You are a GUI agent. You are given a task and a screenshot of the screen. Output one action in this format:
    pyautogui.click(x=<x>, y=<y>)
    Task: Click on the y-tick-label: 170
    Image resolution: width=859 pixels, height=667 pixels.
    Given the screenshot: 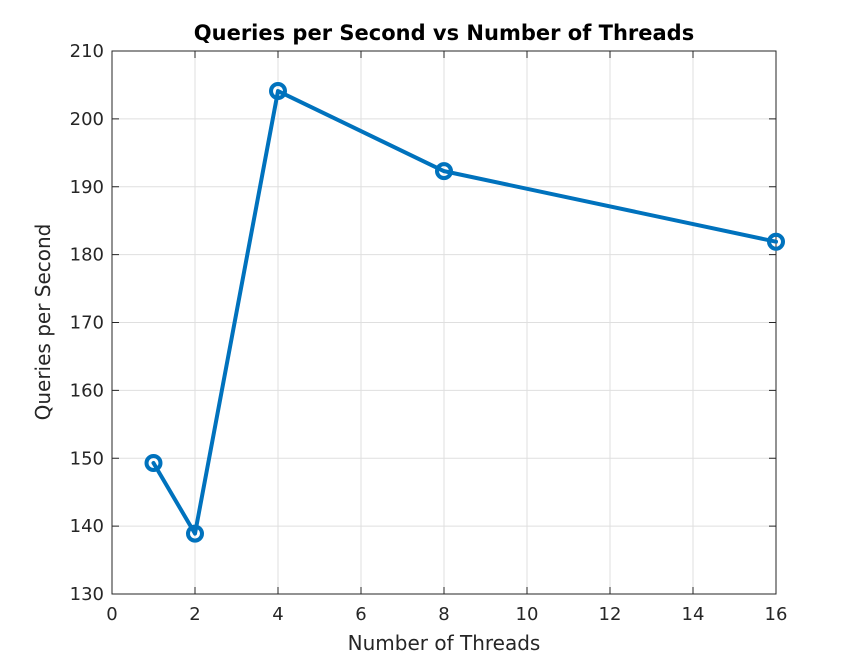 What is the action you would take?
    pyautogui.click(x=87, y=323)
    